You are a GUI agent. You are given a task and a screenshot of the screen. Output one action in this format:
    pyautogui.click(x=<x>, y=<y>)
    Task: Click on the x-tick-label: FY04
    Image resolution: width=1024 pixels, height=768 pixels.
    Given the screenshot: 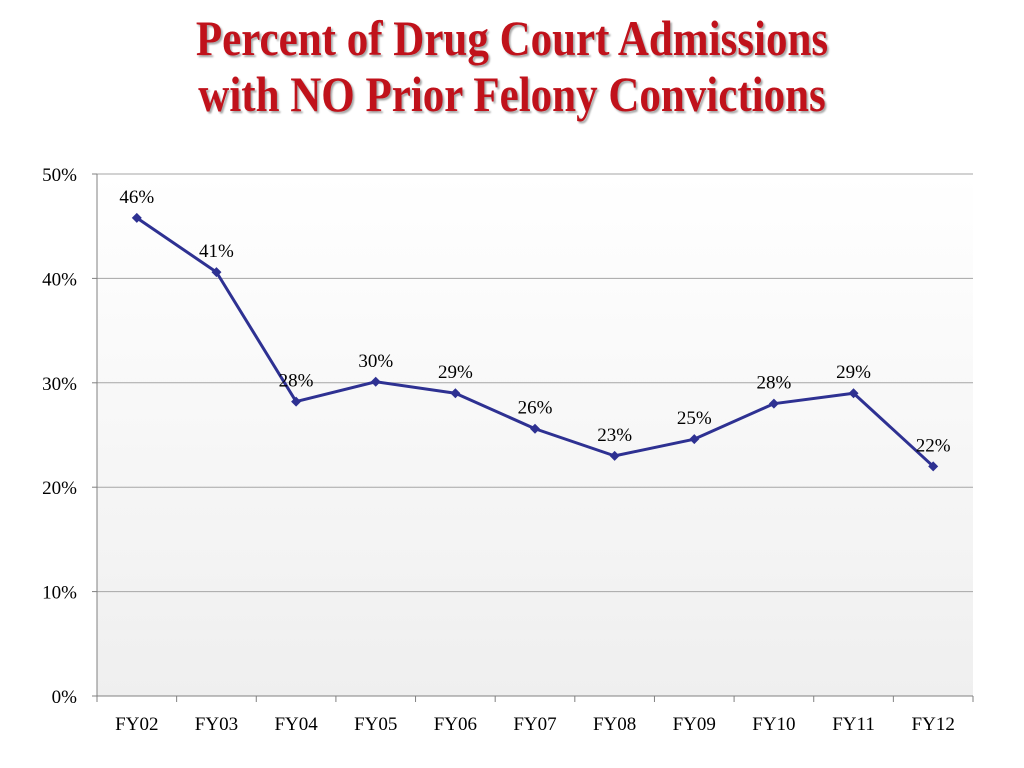 What is the action you would take?
    pyautogui.click(x=296, y=724)
    